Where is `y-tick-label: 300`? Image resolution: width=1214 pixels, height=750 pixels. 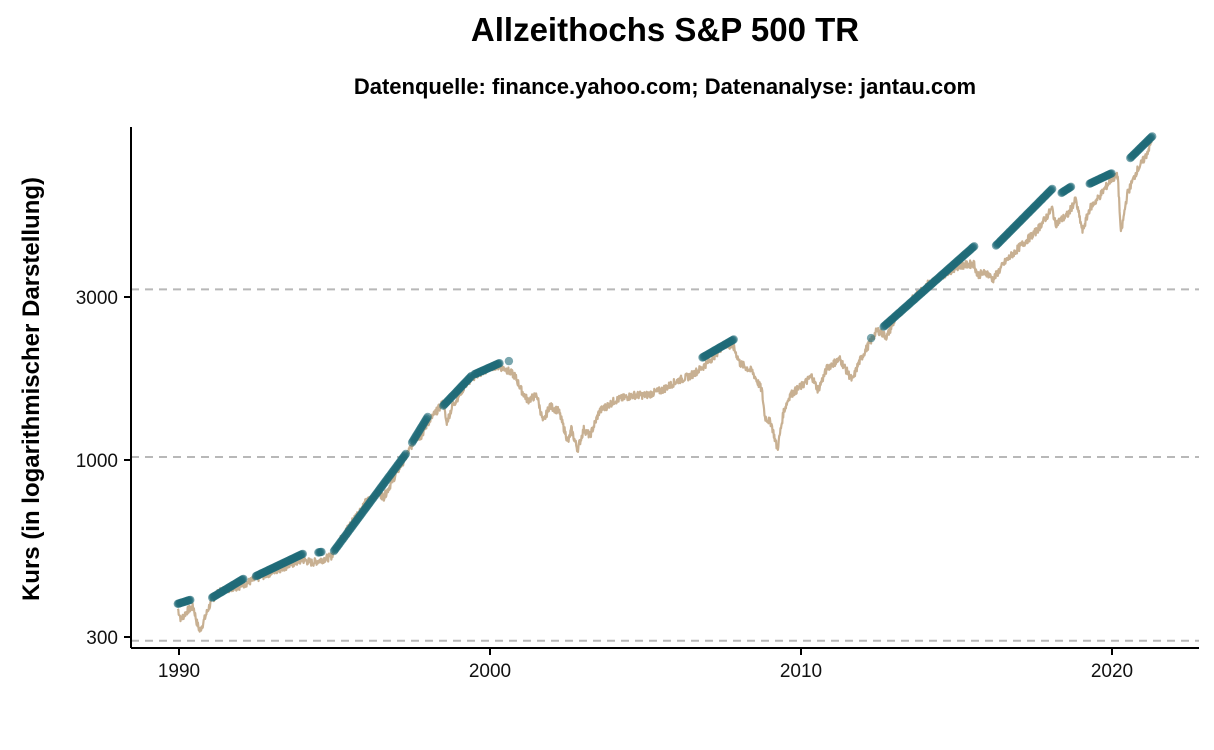
y-tick-label: 300 is located at coordinates (102, 638).